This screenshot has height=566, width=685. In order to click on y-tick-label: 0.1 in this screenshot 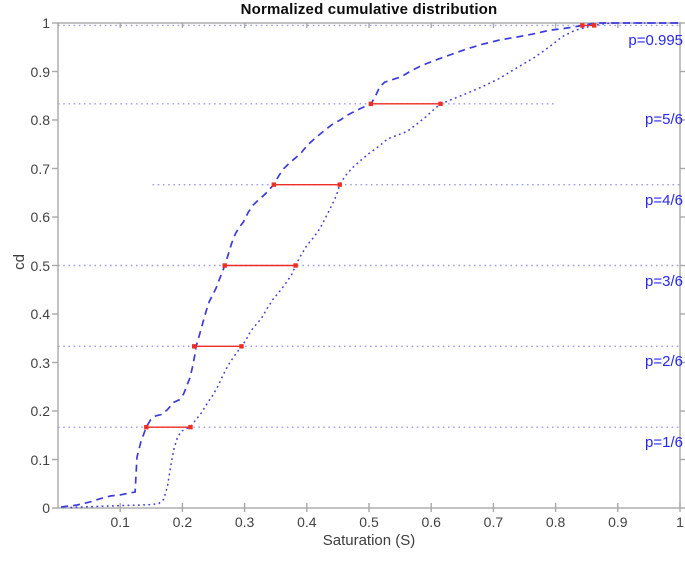, I will do `click(40, 459)`.